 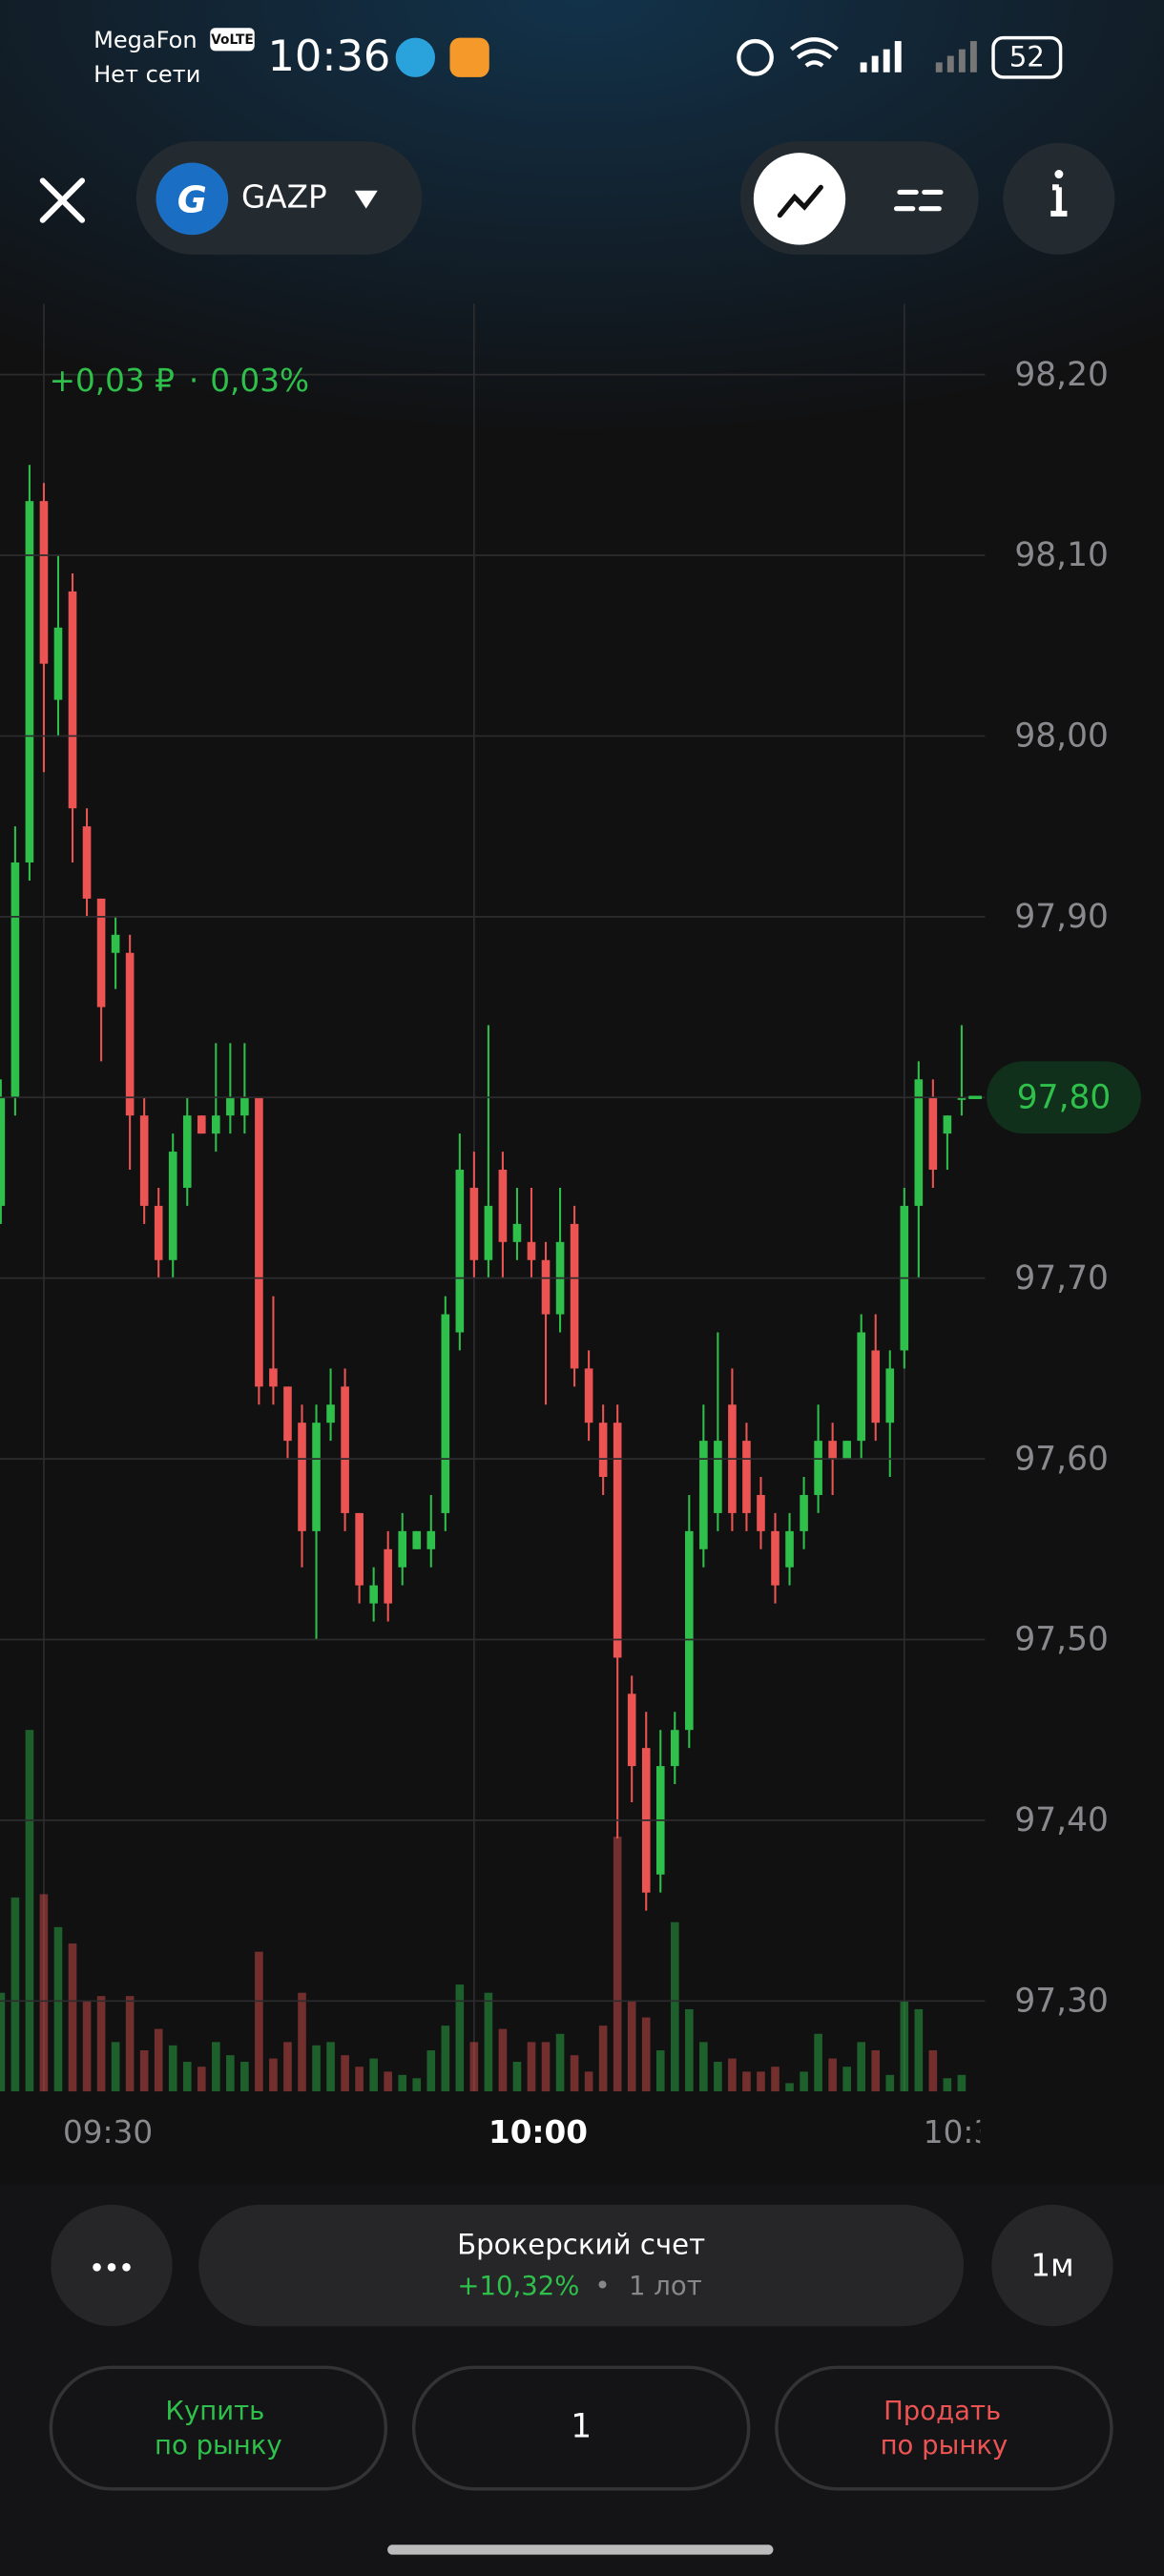 What do you see at coordinates (284, 196) in the screenshot?
I see `ticker: GAZP` at bounding box center [284, 196].